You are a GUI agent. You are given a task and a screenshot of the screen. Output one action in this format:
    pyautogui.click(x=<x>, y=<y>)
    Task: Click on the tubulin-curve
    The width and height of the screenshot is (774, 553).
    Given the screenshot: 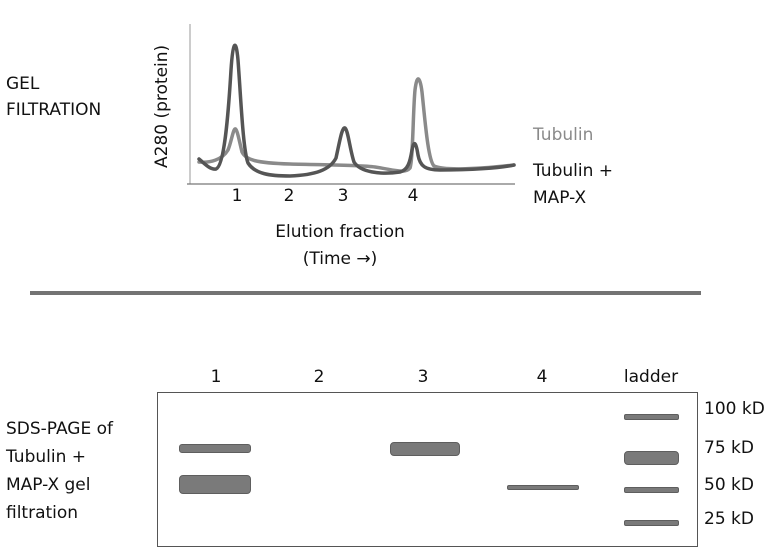 What is the action you would take?
    pyautogui.click(x=356, y=125)
    